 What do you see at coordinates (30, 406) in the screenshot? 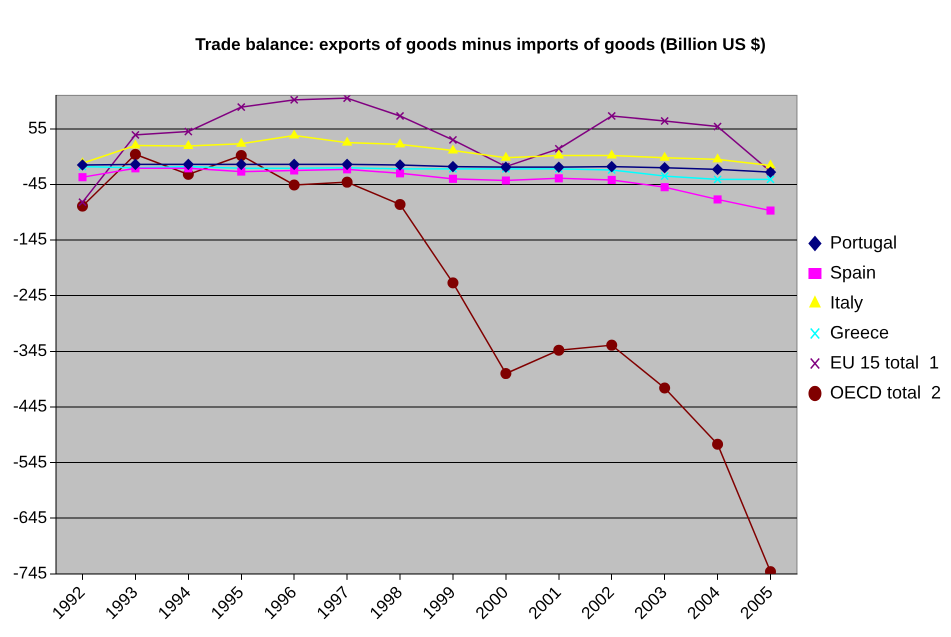
I see `y-tick-label: -445` at bounding box center [30, 406].